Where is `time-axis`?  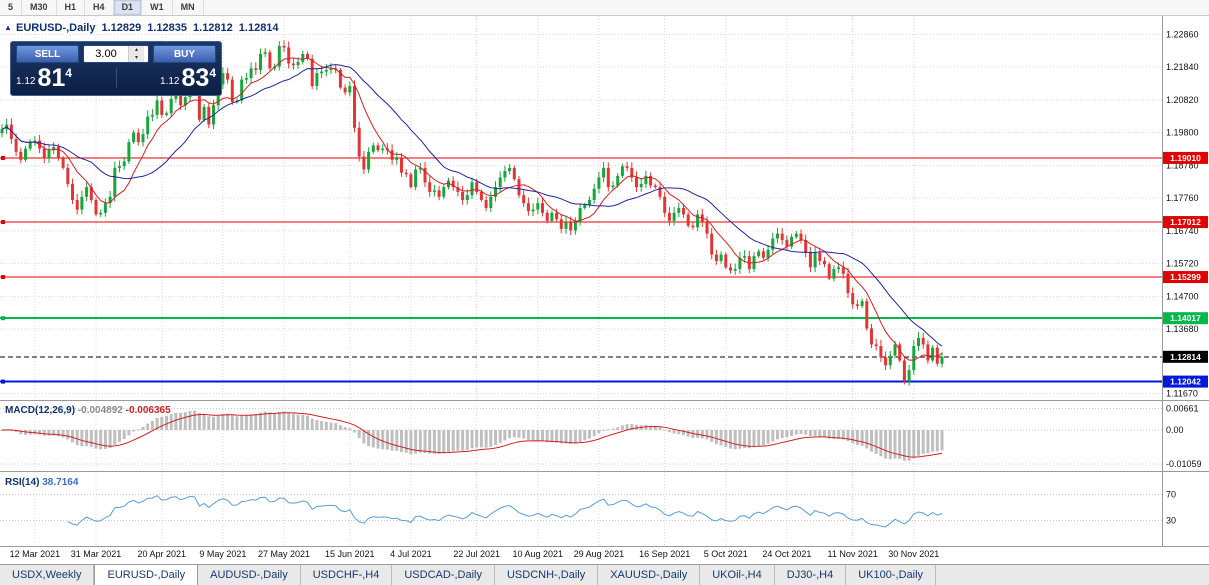
time-axis is located at coordinates (581, 555).